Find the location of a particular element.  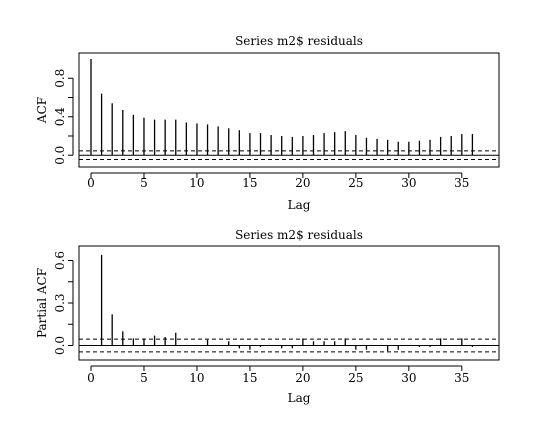

pacf-y-tick-label: 0.6 is located at coordinates (60, 260).